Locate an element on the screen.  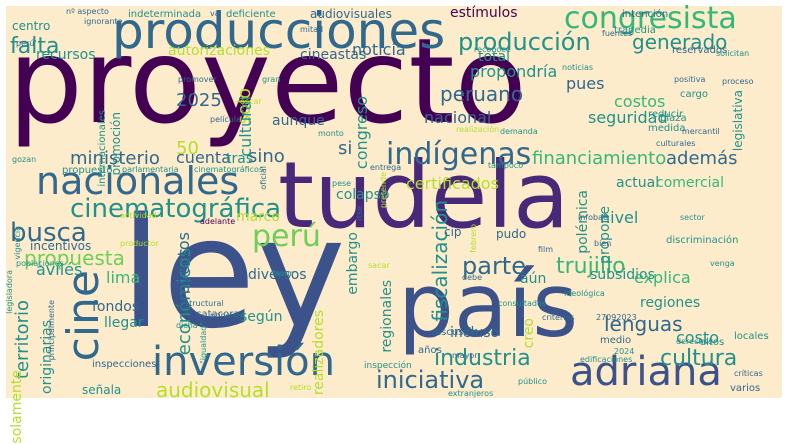
cloud-word-señala: señala is located at coordinates (102, 390).